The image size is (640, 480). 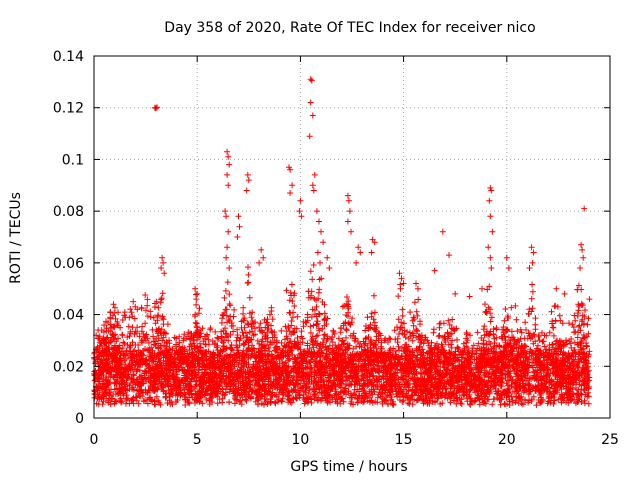 I want to click on y-tick-label: 0.12, so click(x=68, y=109).